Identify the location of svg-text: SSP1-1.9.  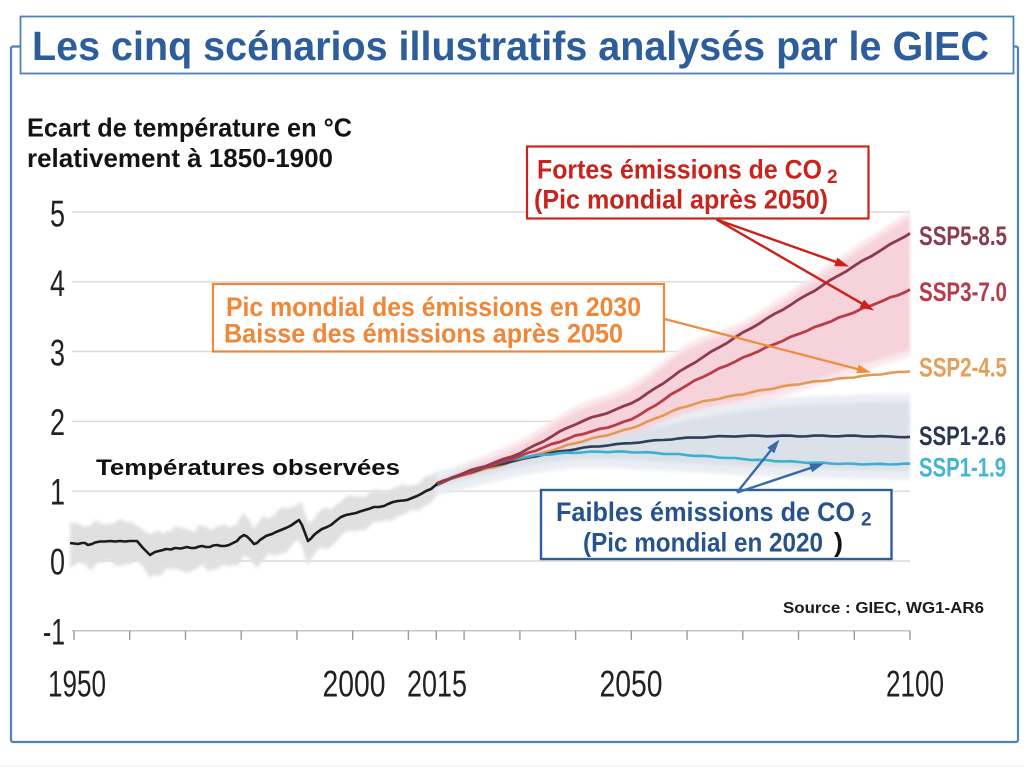
(962, 468).